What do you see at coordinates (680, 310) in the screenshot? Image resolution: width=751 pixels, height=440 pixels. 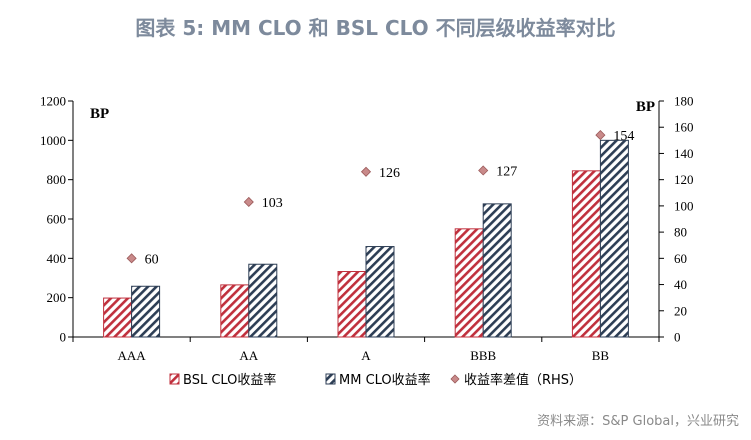 I see `right-tick-label: 20` at bounding box center [680, 310].